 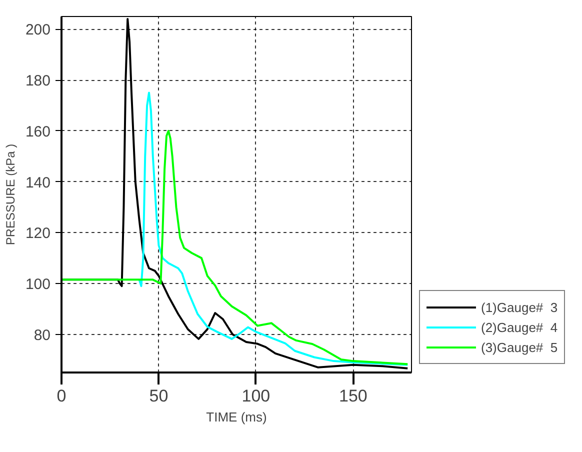 What do you see at coordinates (236, 417) in the screenshot?
I see `x-axis-title: TIME (ms)` at bounding box center [236, 417].